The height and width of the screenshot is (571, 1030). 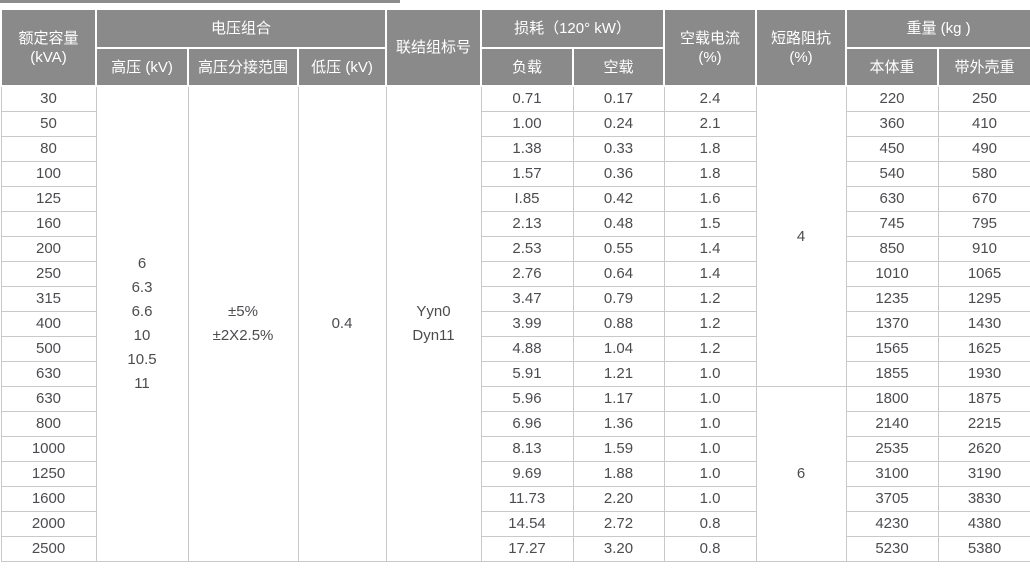 What do you see at coordinates (618, 399) in the screenshot?
I see `no-load-loss-cell: 1.17` at bounding box center [618, 399].